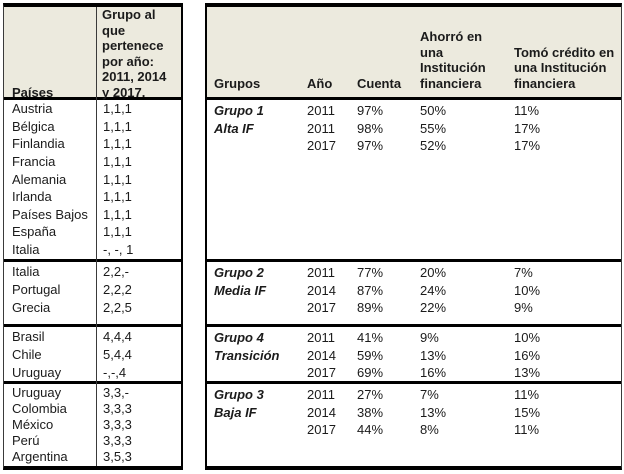 This screenshot has width=624, height=474. I want to click on country-name-cell: Italia, so click(26, 271).